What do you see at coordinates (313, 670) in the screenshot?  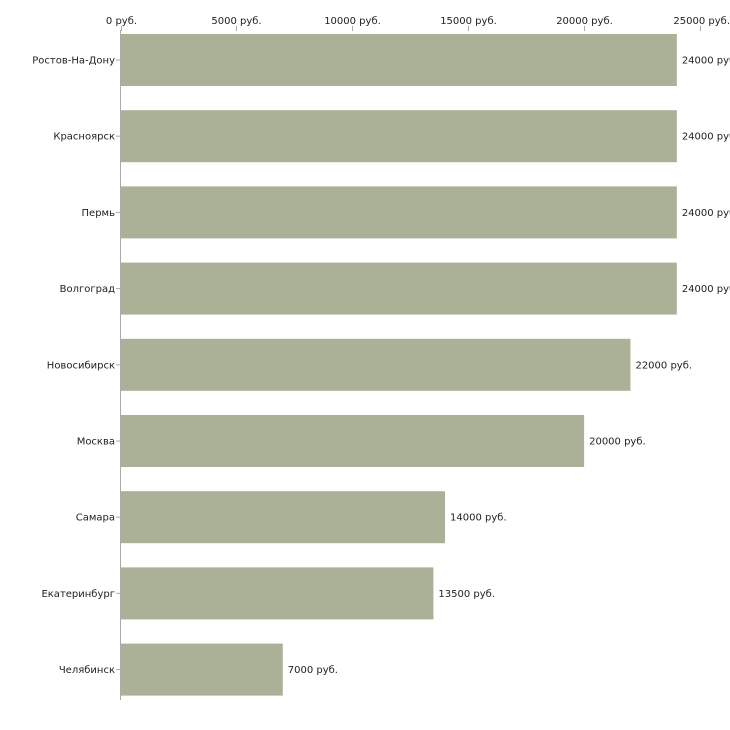 I see `value-label: 7000 руб.` at bounding box center [313, 670].